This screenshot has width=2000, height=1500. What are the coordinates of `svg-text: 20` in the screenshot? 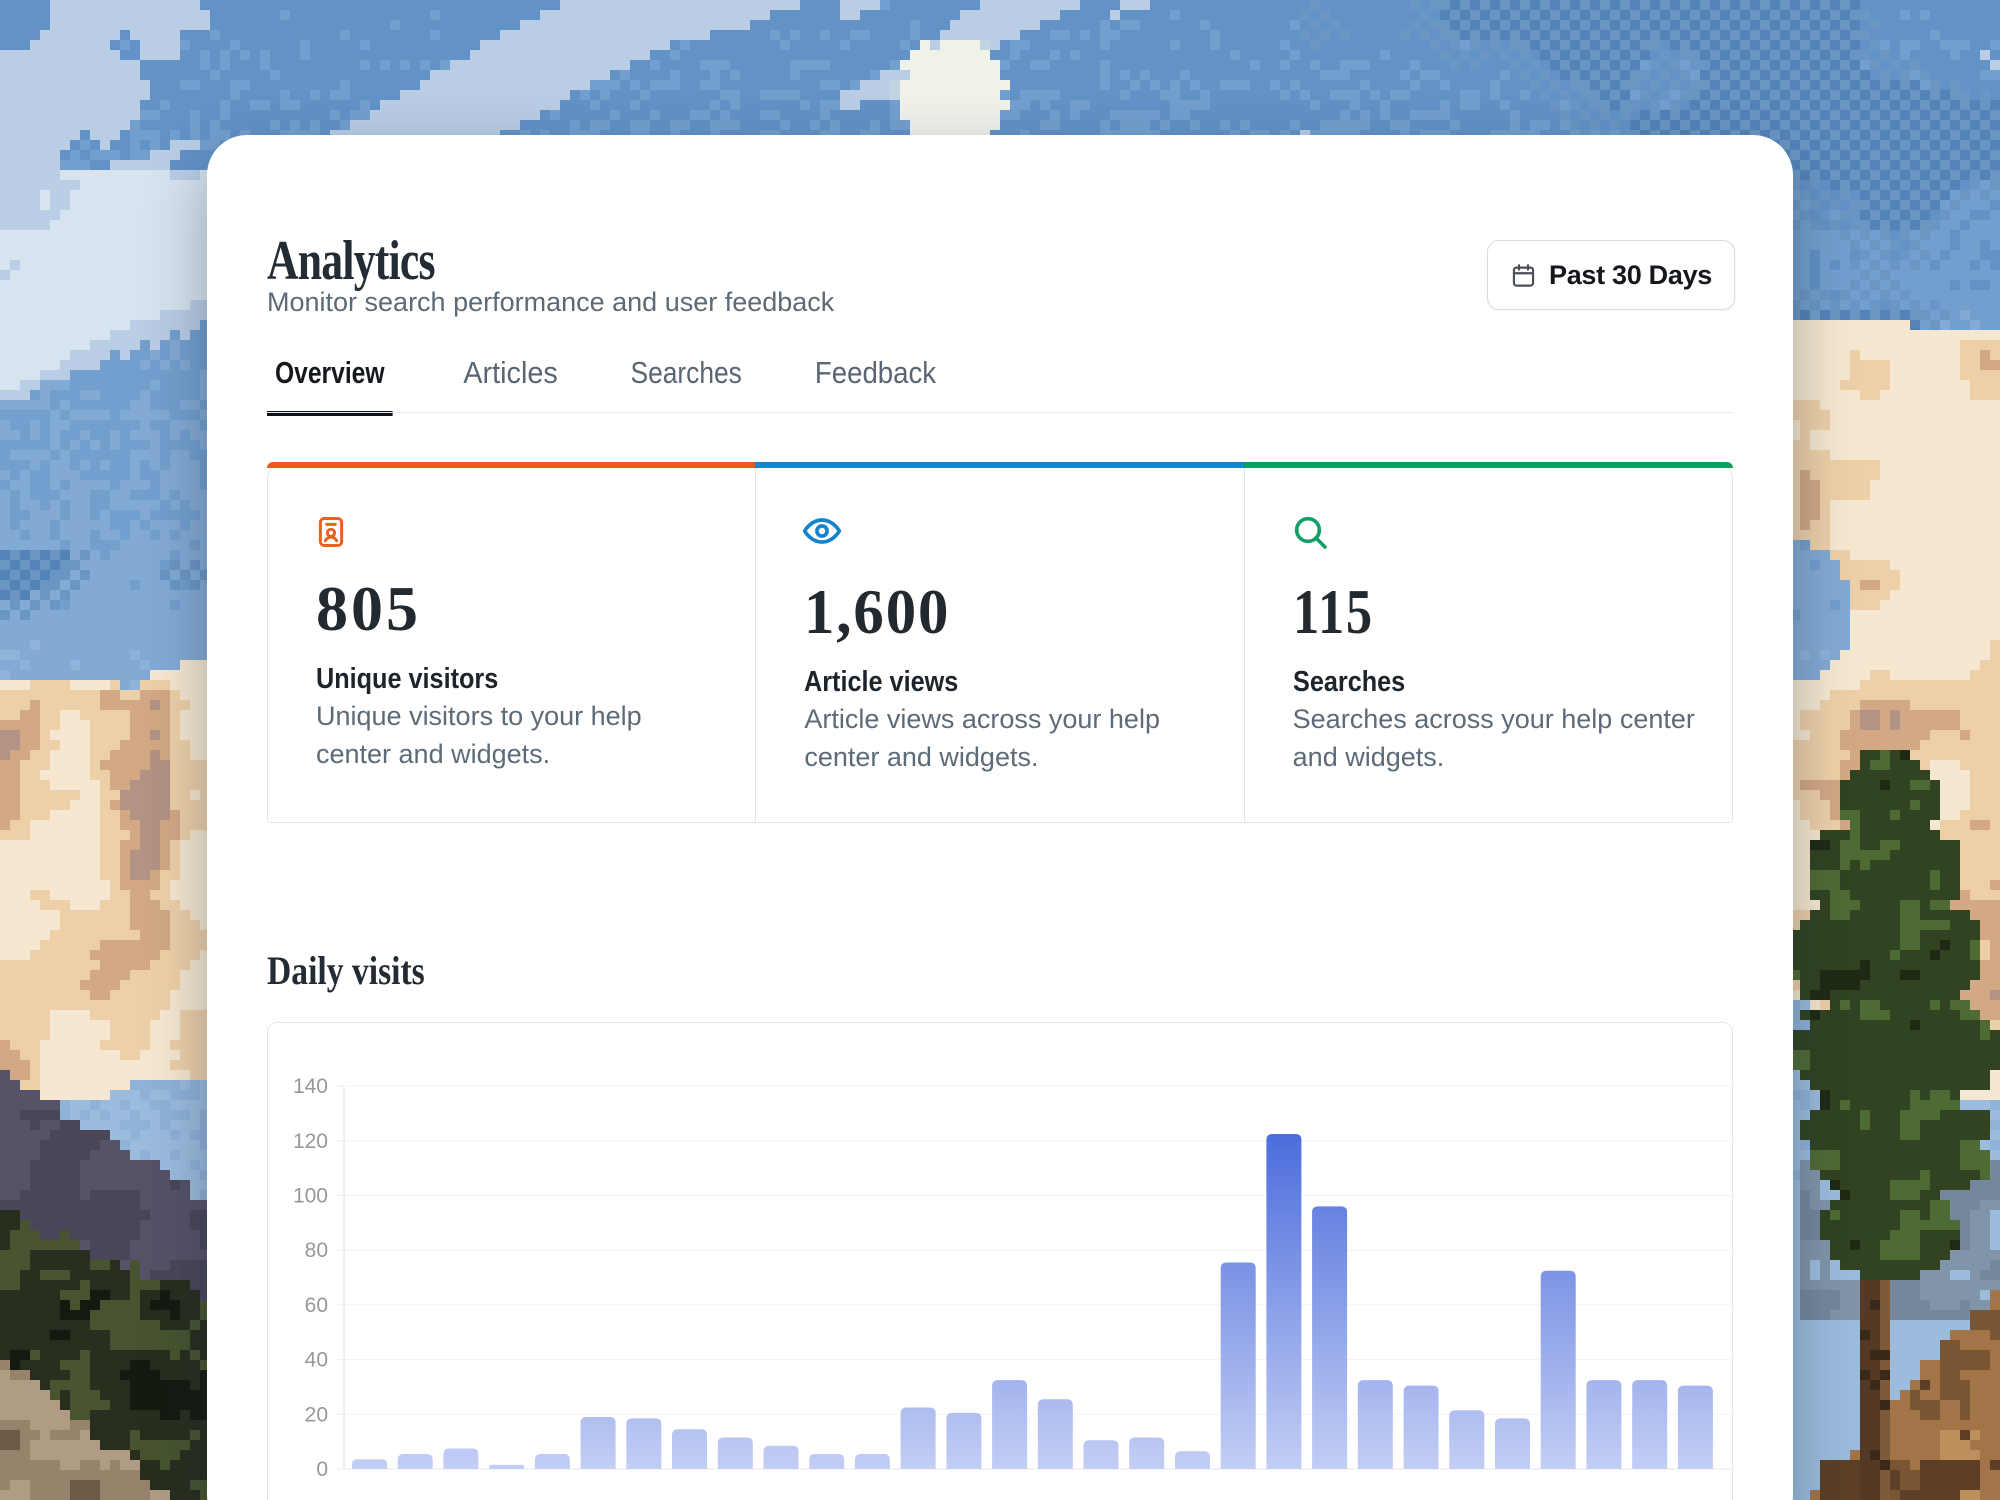 It's located at (316, 1414).